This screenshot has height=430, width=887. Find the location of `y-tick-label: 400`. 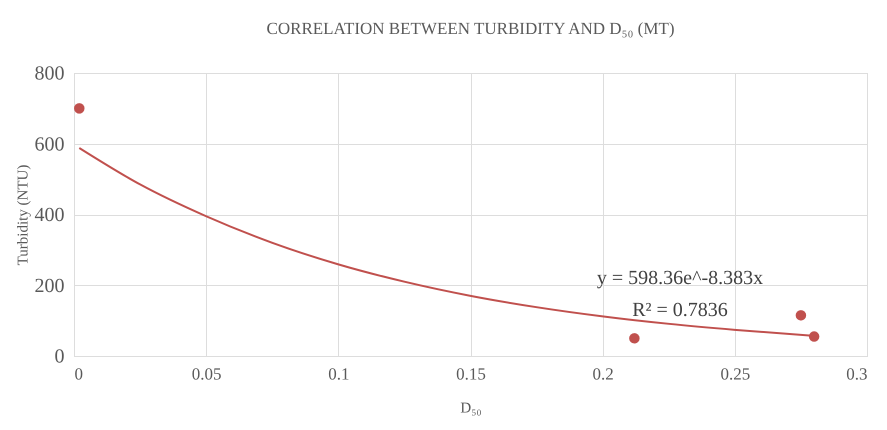

y-tick-label: 400 is located at coordinates (49, 215).